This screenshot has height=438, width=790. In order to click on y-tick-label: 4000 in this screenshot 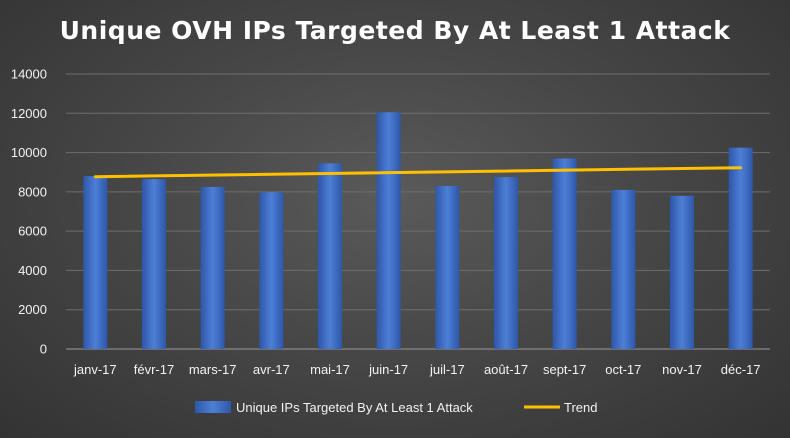, I will do `click(32, 270)`.